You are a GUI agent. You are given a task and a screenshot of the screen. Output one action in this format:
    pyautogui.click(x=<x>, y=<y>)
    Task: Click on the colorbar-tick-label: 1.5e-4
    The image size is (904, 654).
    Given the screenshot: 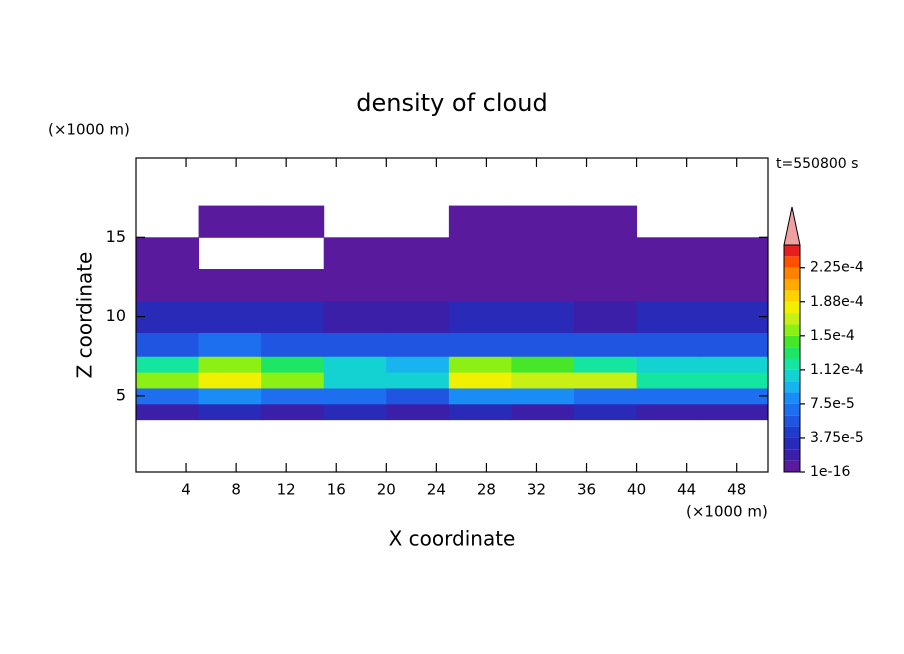 What is the action you would take?
    pyautogui.click(x=832, y=336)
    